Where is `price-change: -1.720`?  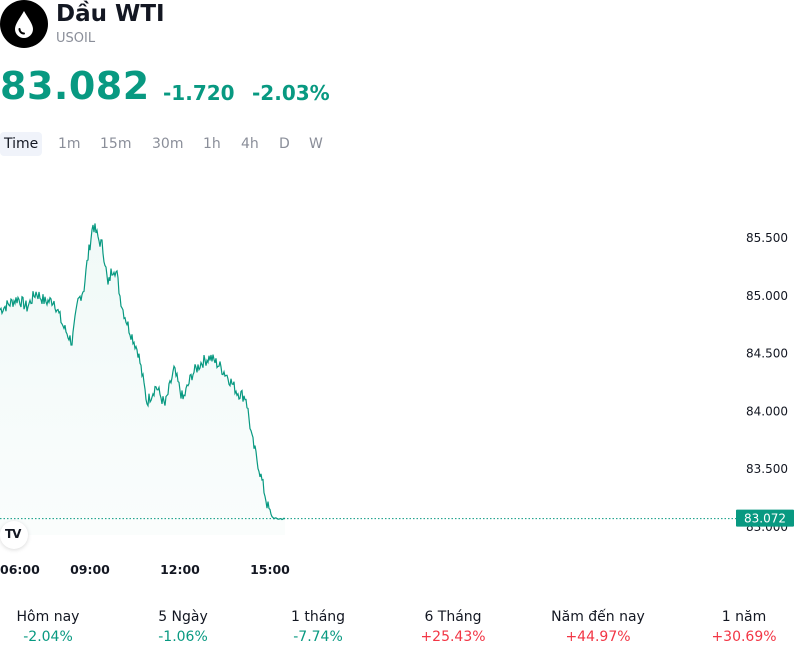 price-change: -1.720 is located at coordinates (199, 93).